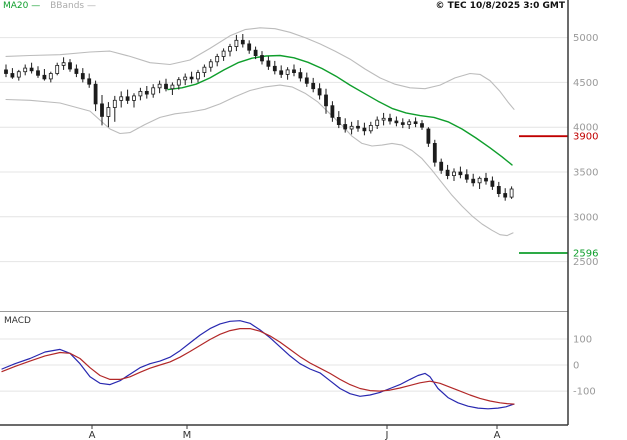 The image size is (627, 440). Describe the element at coordinates (585, 128) in the screenshot. I see `price-axis-tick-label: 4000` at that location.